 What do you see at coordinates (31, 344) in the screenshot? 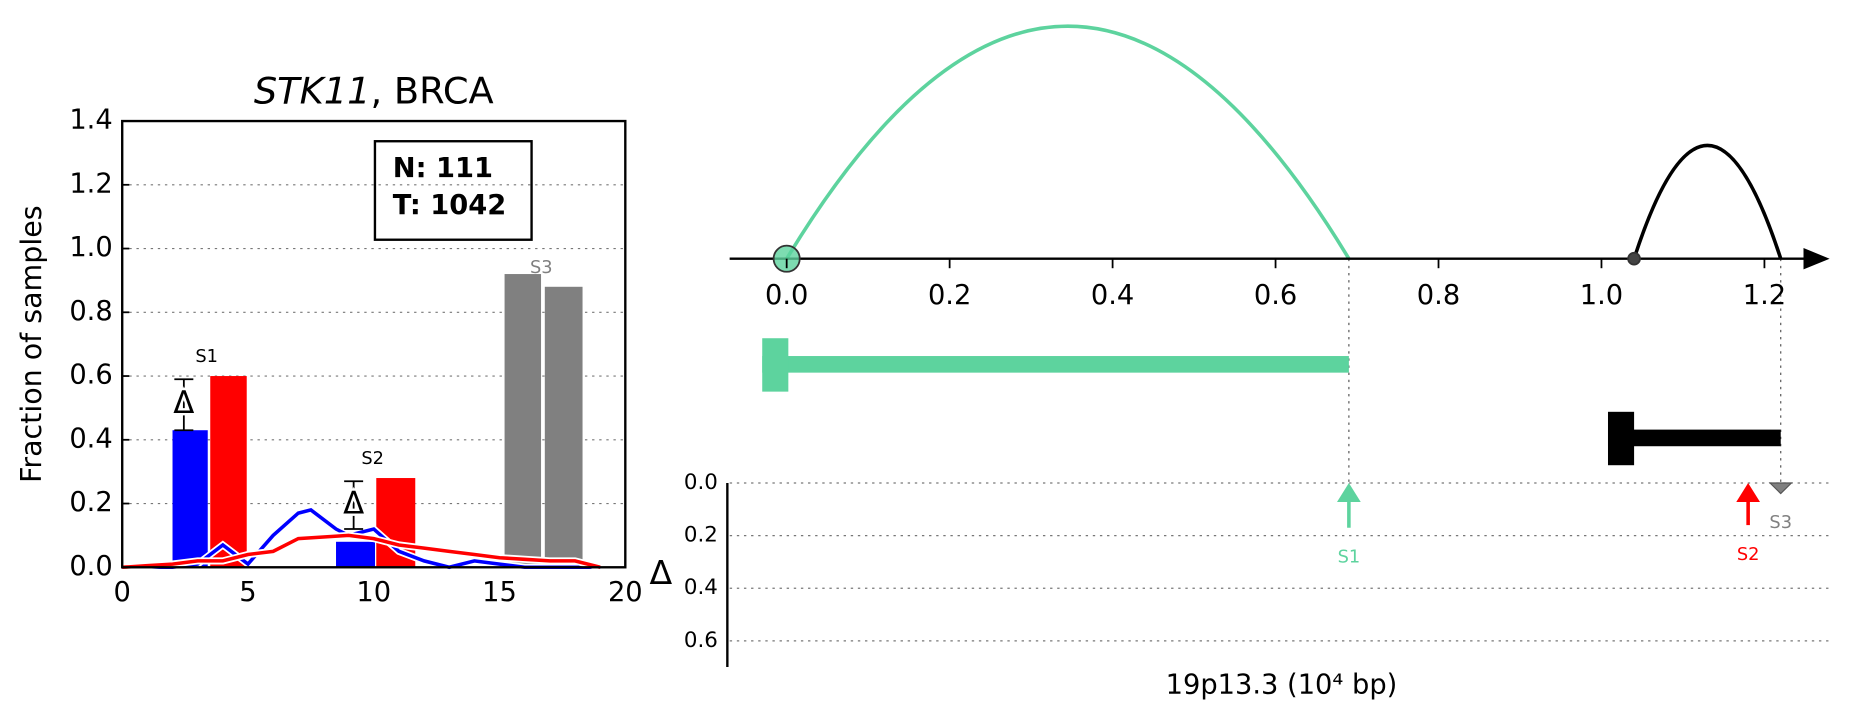
I see `y-axis-label: Fraction of samples` at bounding box center [31, 344].